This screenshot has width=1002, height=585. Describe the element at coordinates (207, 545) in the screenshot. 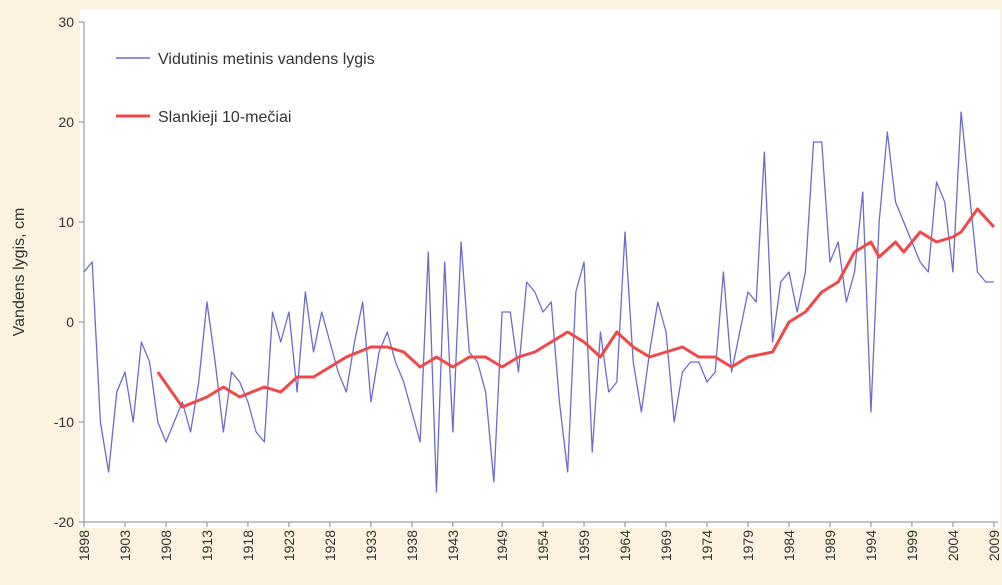

I see `x-tick-label: 1913` at that location.